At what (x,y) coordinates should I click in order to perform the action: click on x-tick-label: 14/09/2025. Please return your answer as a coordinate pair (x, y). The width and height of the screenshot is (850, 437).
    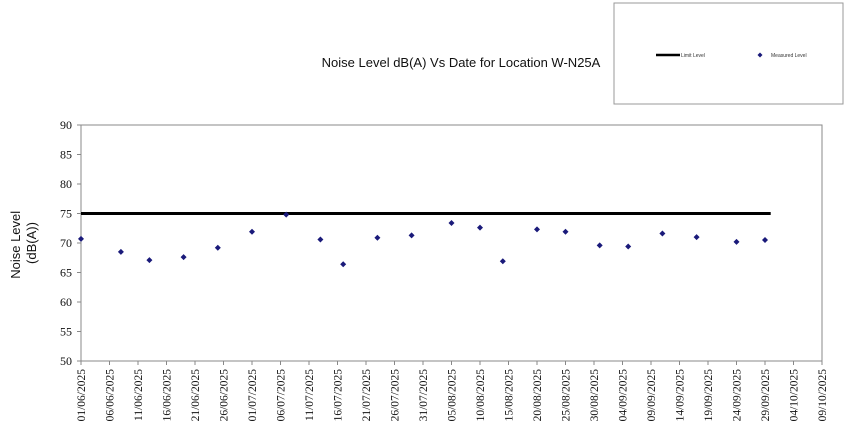
    Looking at the image, I should click on (681, 395).